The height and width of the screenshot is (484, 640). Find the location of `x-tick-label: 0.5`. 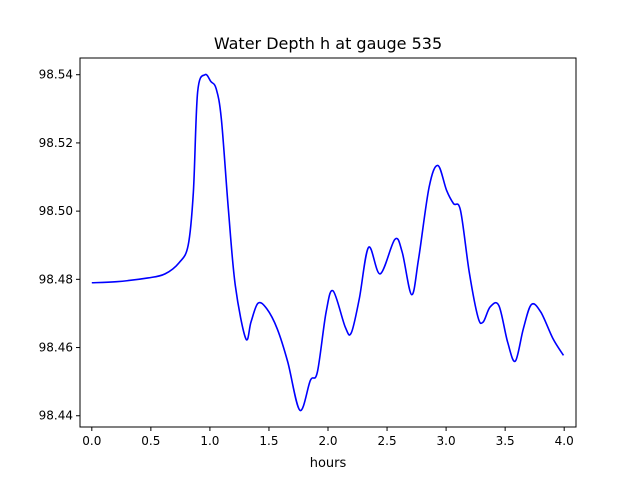

x-tick-label: 0.5 is located at coordinates (150, 441).